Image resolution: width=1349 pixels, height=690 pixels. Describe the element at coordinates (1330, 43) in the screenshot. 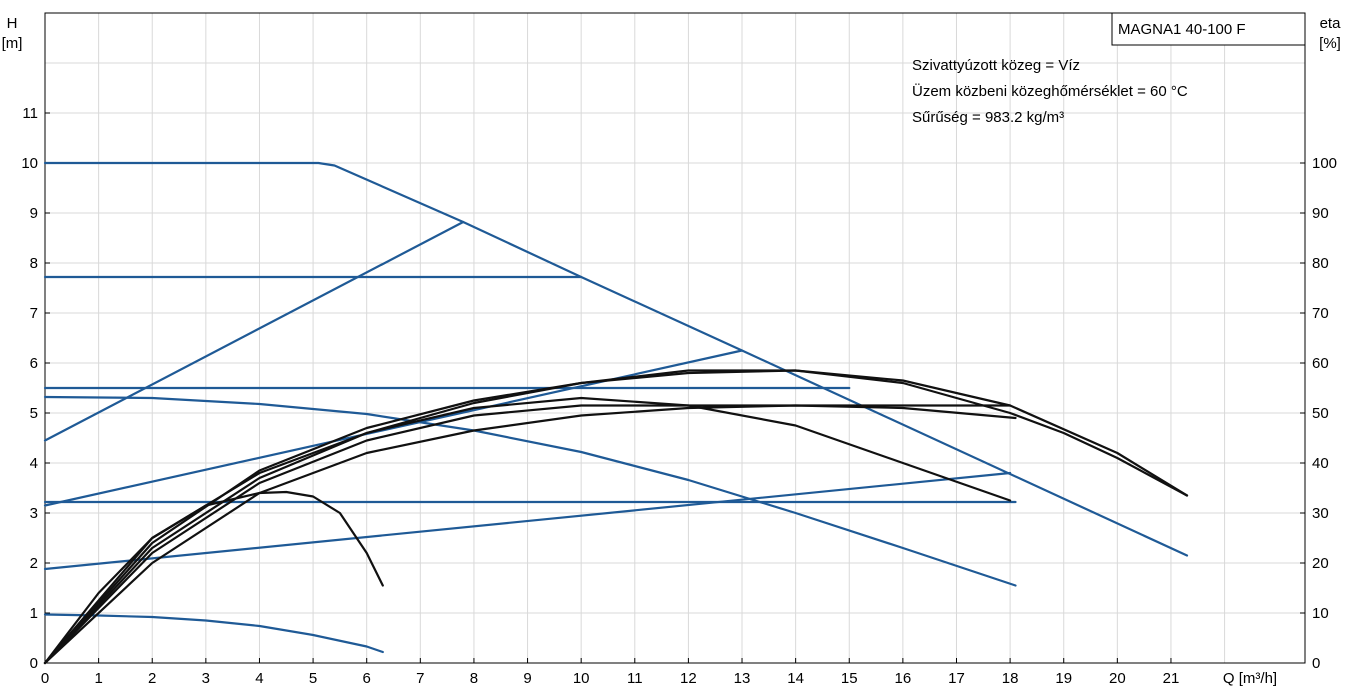

I see `y-axis-right-unit: [%]` at that location.